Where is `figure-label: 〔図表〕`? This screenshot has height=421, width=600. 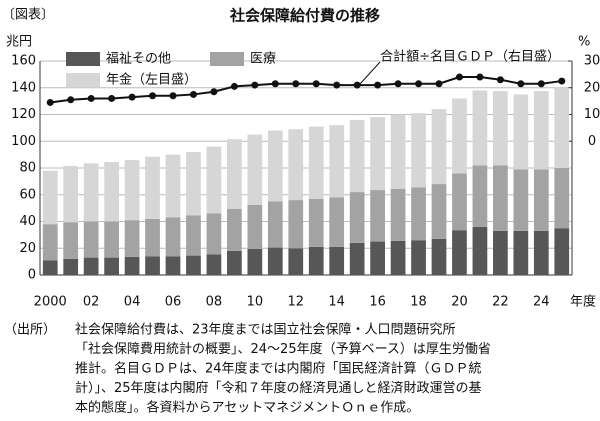
figure-label: 〔図表〕 is located at coordinates (28, 15).